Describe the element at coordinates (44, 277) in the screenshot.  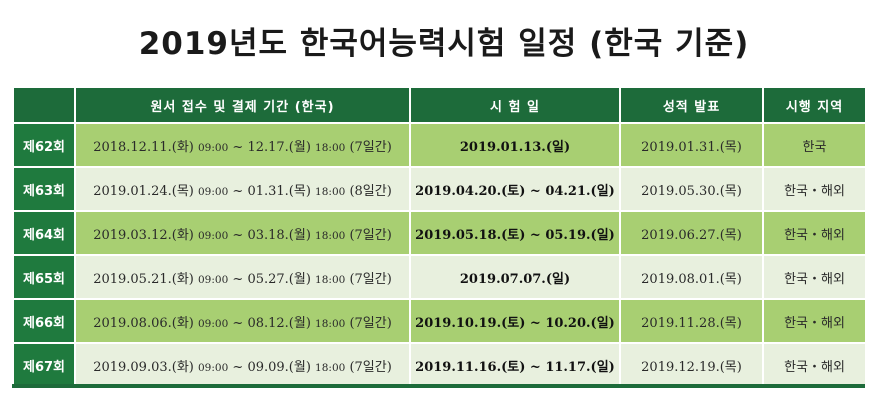
I see `round-label: 제65회` at that location.